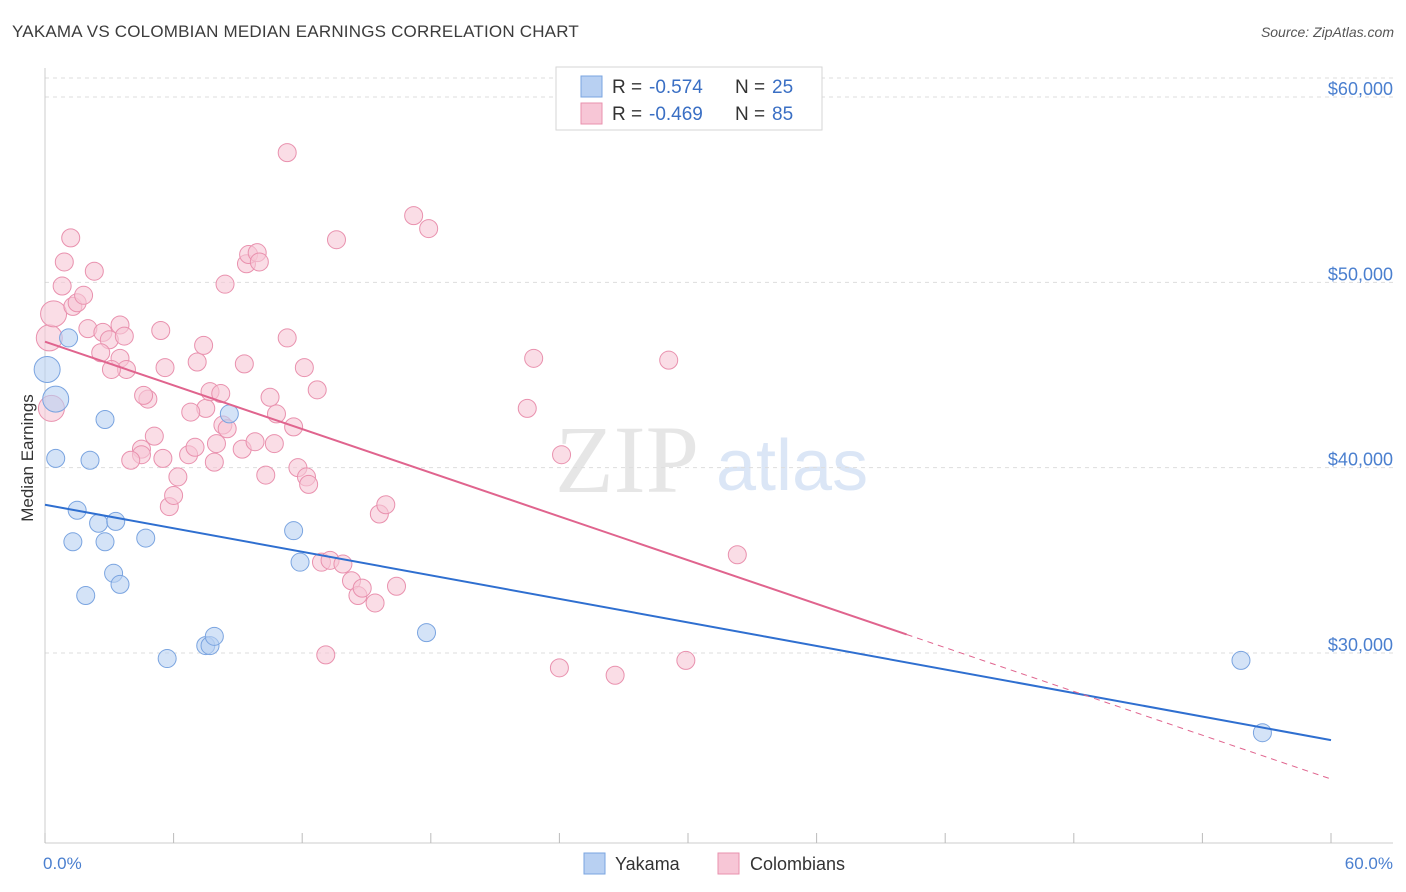 The width and height of the screenshot is (1406, 892). I want to click on colombians-n-value: 85, so click(782, 114).